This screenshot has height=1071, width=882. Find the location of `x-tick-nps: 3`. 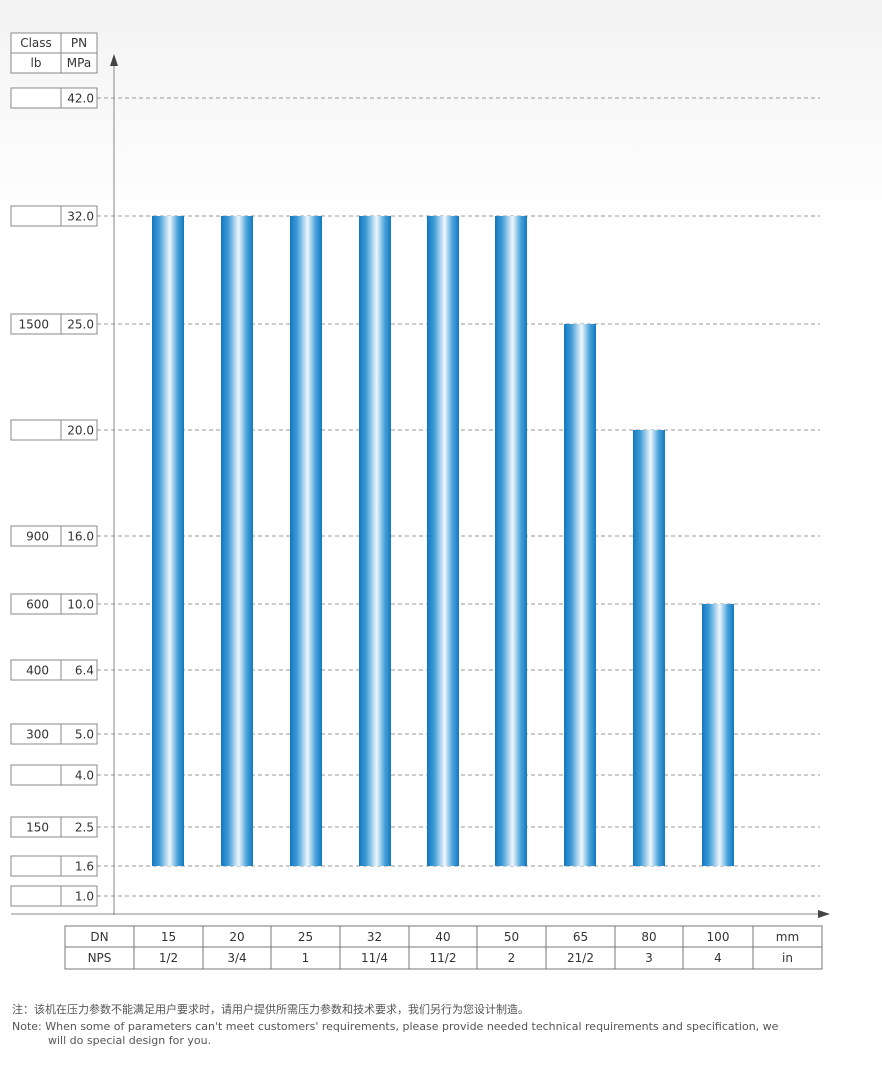

x-tick-nps: 3 is located at coordinates (649, 958).